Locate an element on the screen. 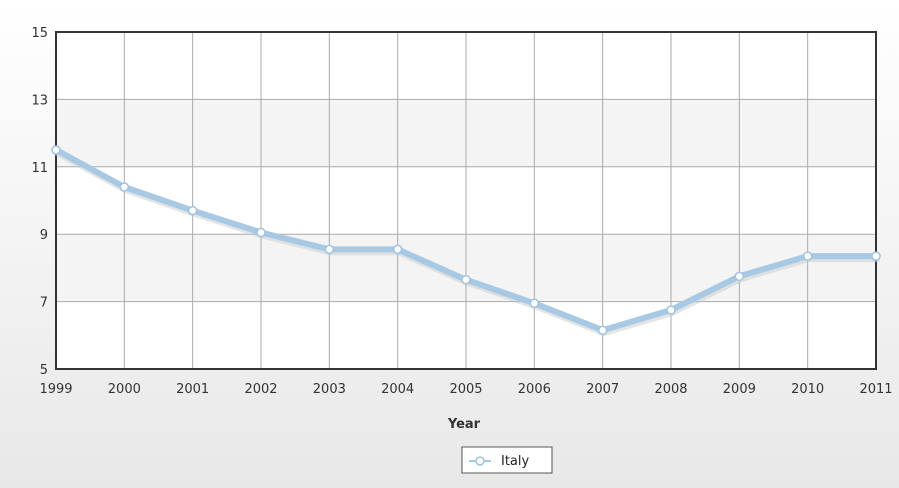 The width and height of the screenshot is (899, 488). y-tick-label: 15 is located at coordinates (39, 33).